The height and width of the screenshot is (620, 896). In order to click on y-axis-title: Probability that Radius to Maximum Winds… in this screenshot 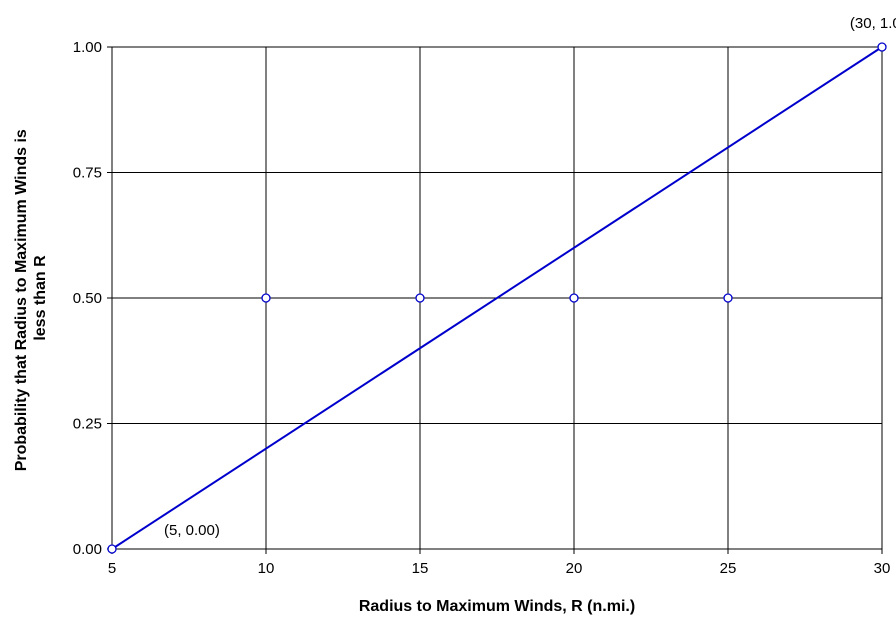, I will do `click(31, 298)`.